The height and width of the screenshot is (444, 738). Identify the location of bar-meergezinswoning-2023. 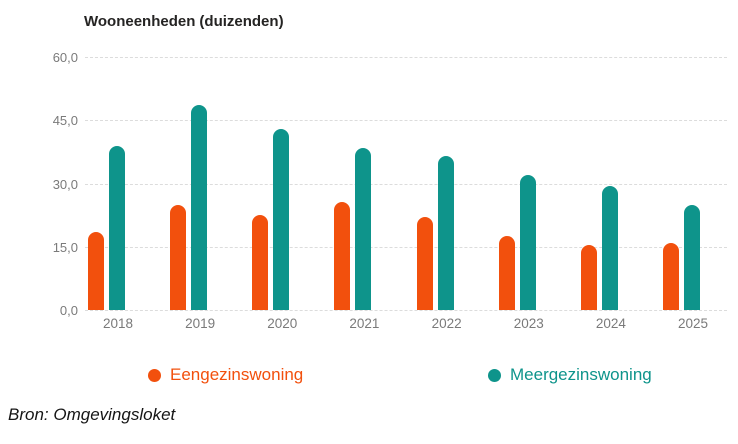
(527, 242).